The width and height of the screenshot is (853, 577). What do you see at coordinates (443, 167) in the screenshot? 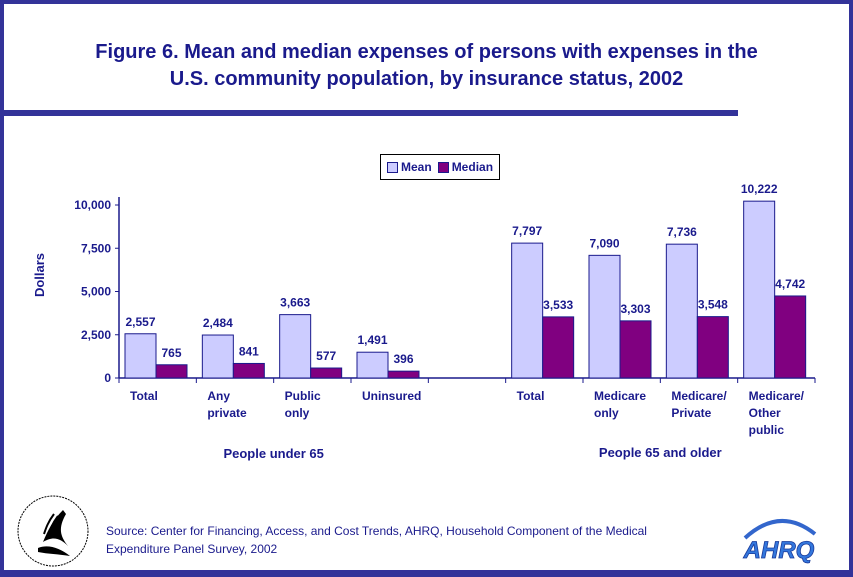
I see `legend-swatch-median` at bounding box center [443, 167].